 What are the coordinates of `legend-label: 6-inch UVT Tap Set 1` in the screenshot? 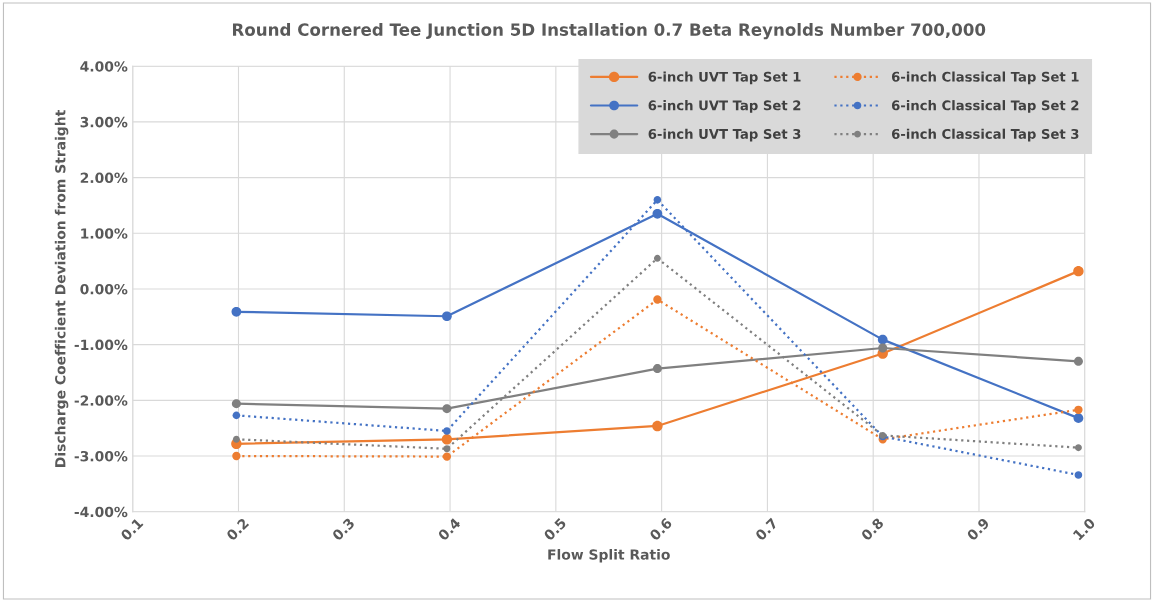 It's located at (724, 78).